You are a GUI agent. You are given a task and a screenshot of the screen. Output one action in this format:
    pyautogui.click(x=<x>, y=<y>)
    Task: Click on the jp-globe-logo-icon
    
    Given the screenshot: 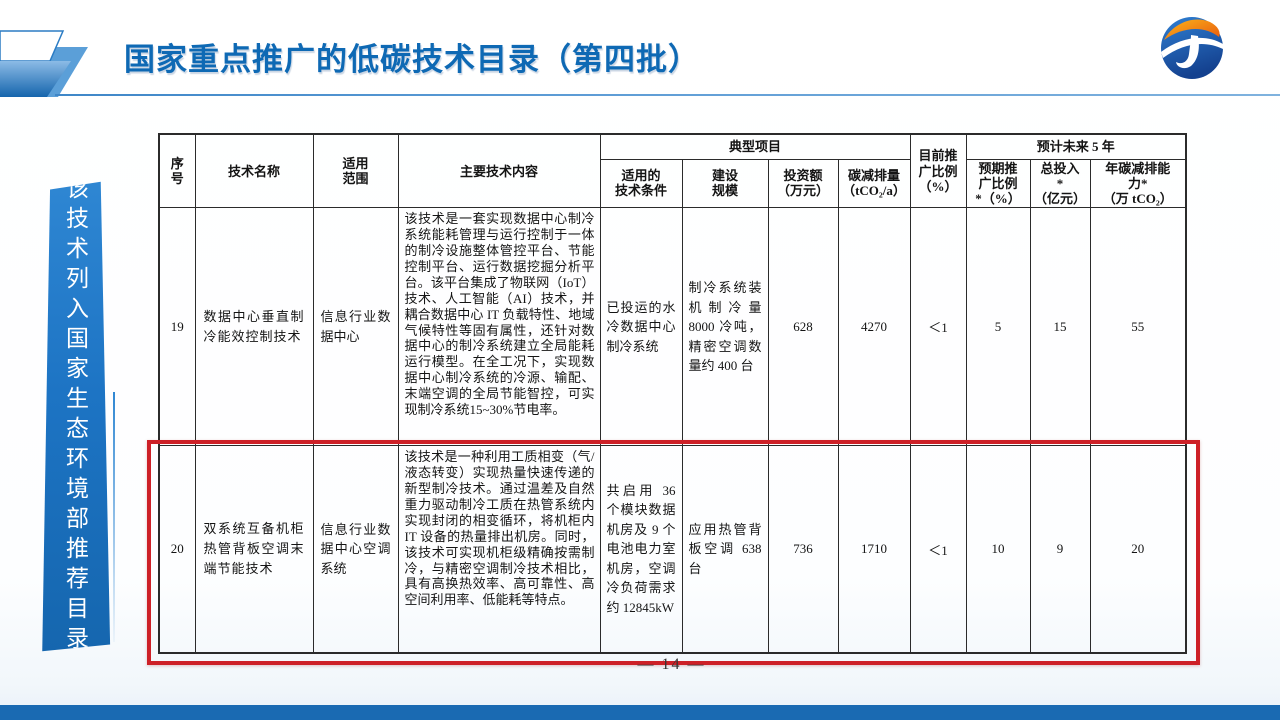 What is the action you would take?
    pyautogui.click(x=1192, y=48)
    